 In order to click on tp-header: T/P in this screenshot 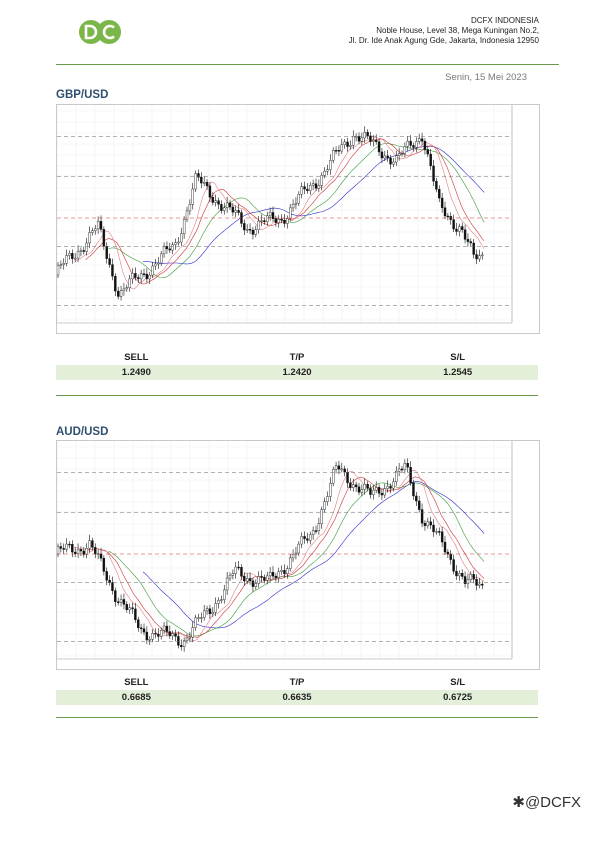, I will do `click(297, 357)`.